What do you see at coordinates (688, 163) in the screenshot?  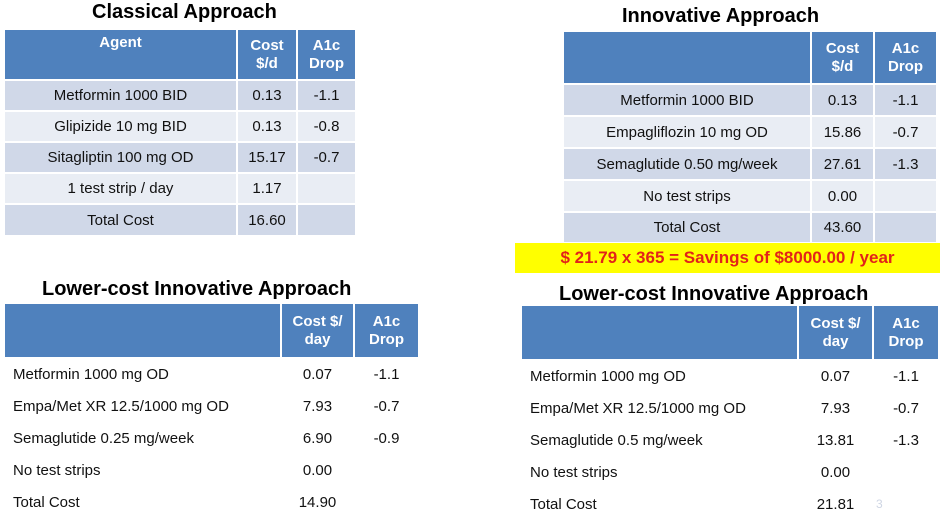 I see `agent-cell: Semaglutide 0.50 mg/week` at bounding box center [688, 163].